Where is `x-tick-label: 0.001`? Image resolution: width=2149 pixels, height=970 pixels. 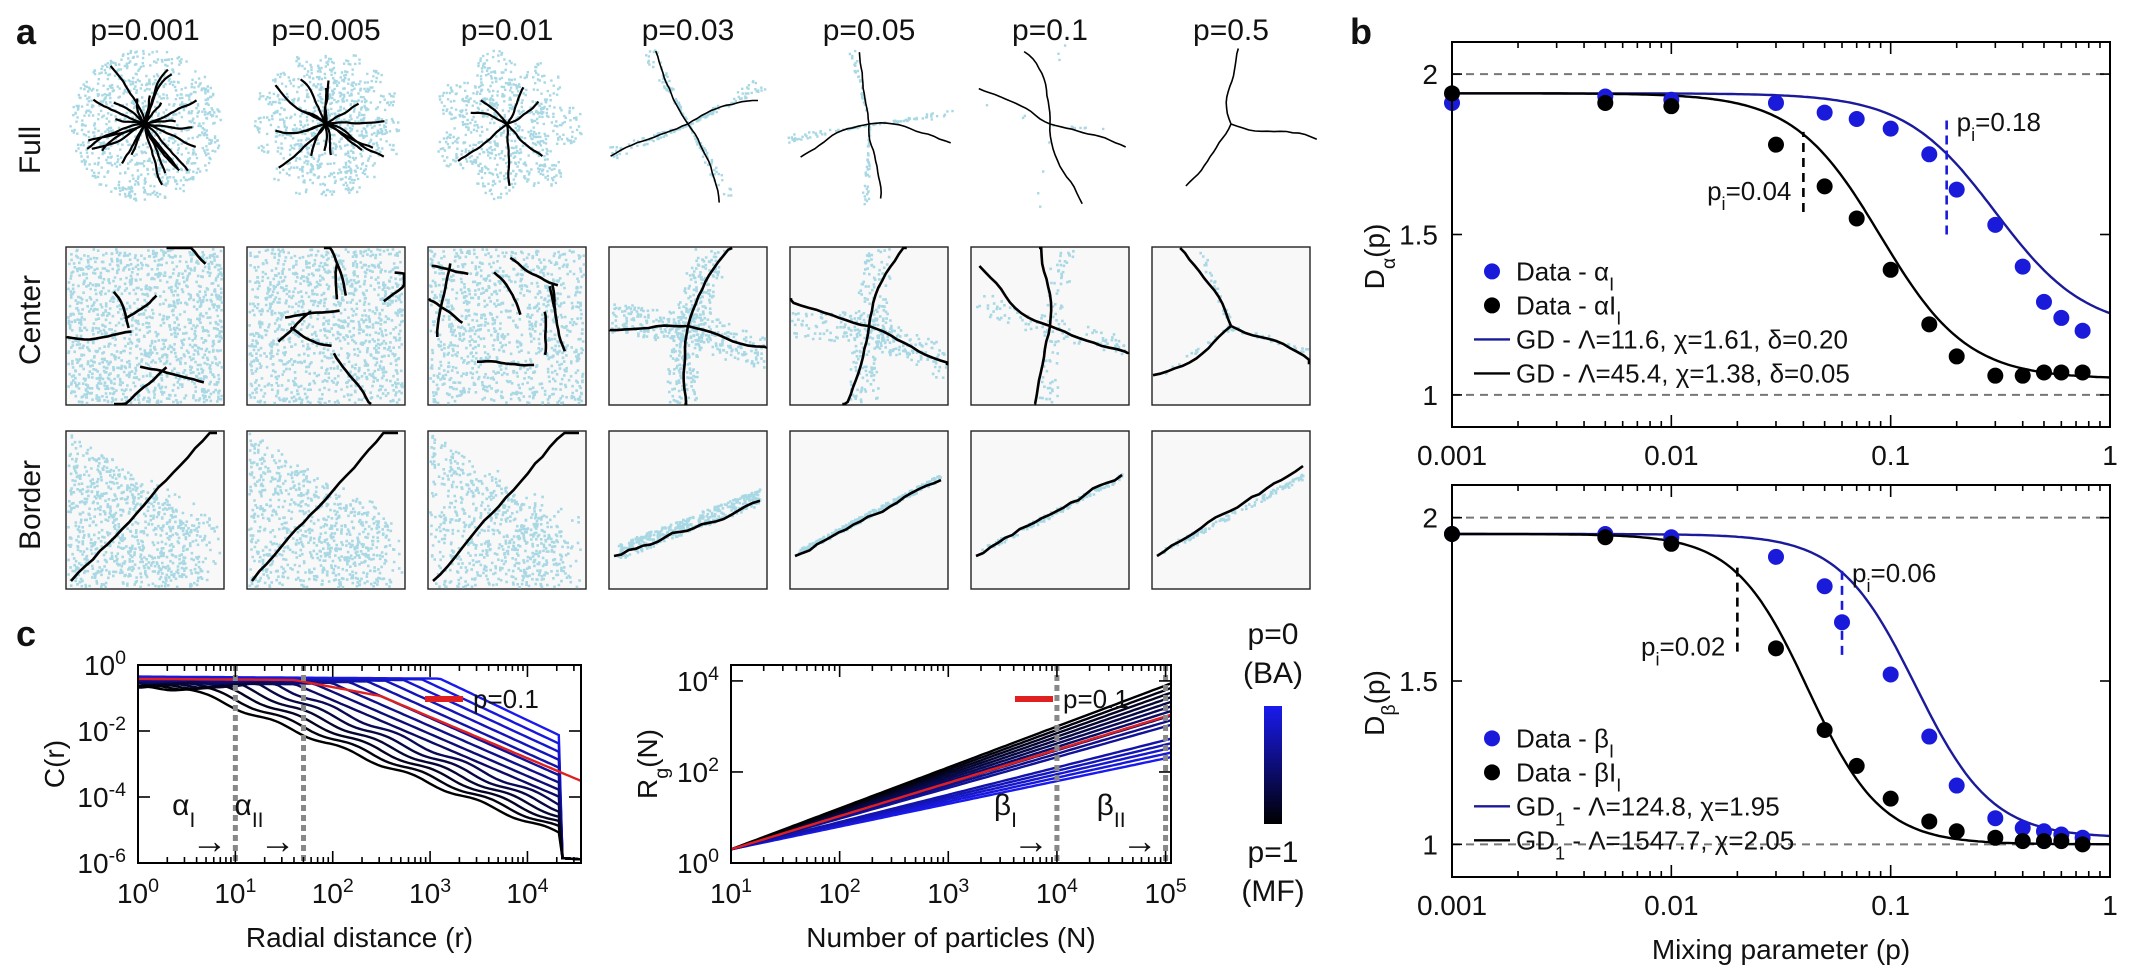 x-tick-label: 0.001 is located at coordinates (1452, 905).